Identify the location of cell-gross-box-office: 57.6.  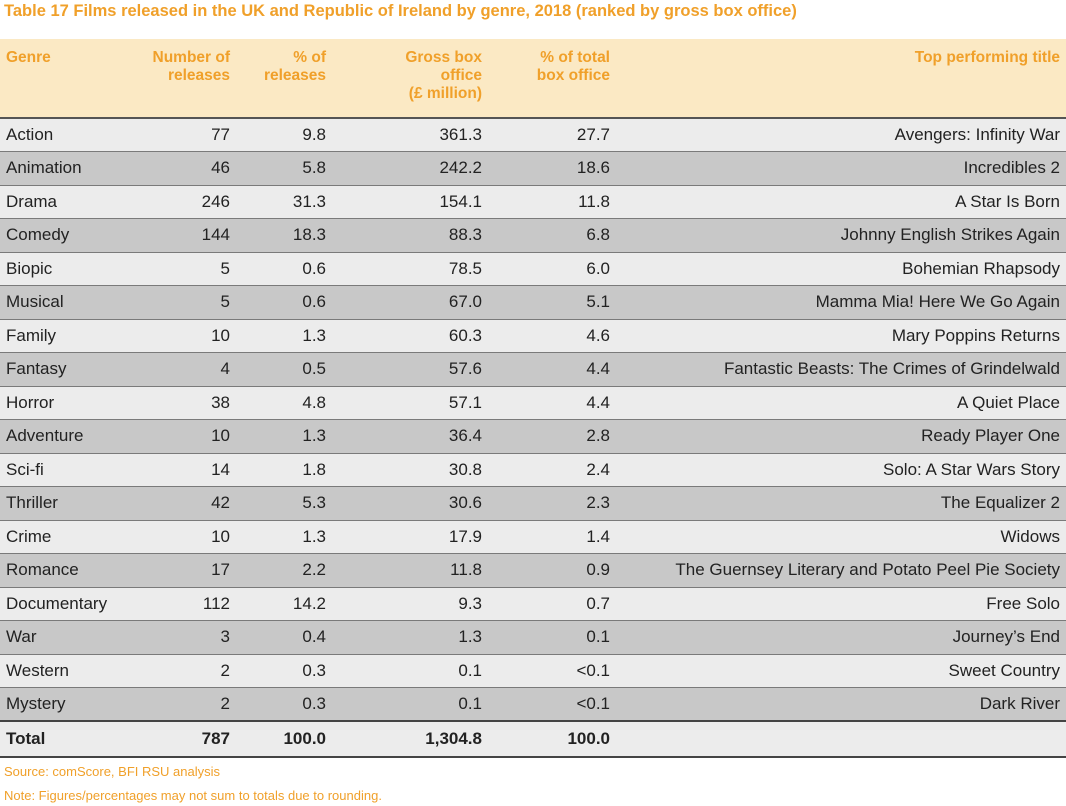
(410, 369).